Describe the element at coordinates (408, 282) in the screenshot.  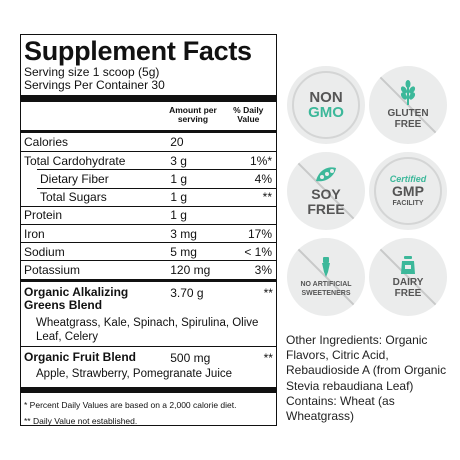
I see `badge-line1: DAIRY` at that location.